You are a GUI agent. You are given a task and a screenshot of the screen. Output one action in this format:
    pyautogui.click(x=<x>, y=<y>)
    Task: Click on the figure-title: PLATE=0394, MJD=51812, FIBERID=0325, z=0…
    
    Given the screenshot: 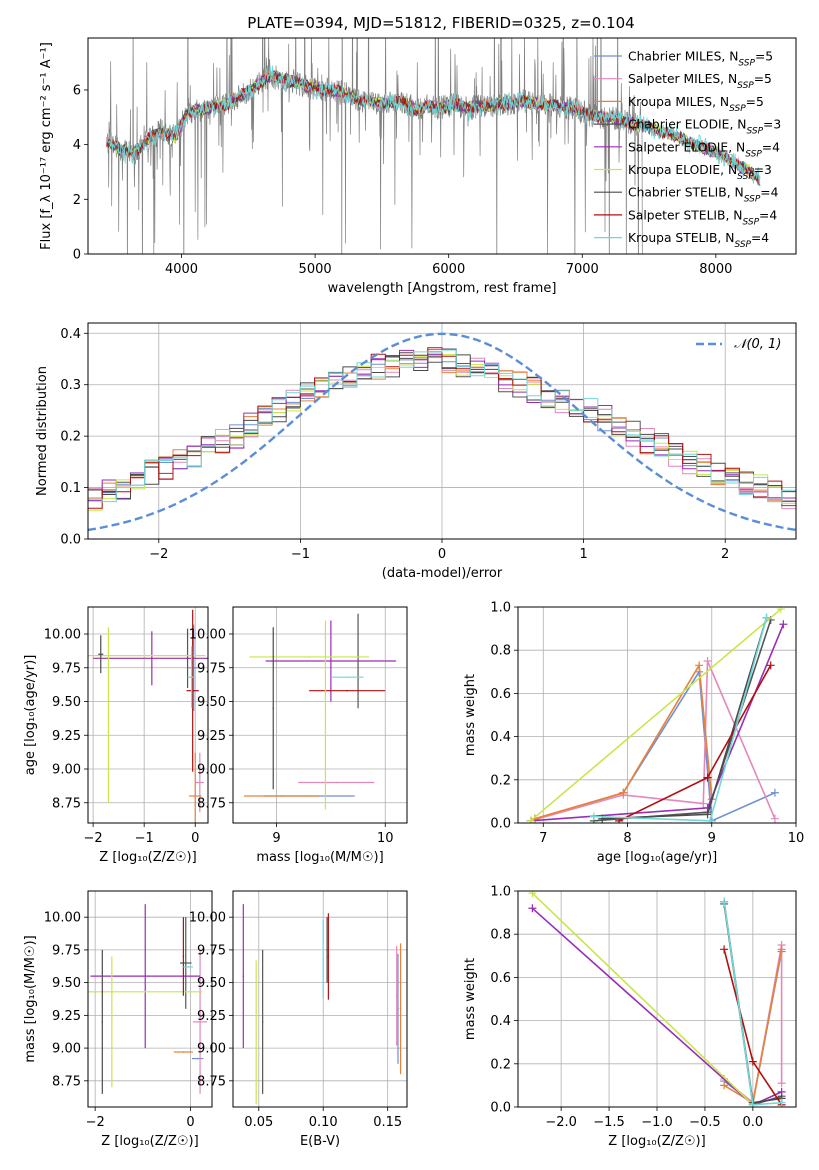 What is the action you would take?
    pyautogui.click(x=440, y=23)
    